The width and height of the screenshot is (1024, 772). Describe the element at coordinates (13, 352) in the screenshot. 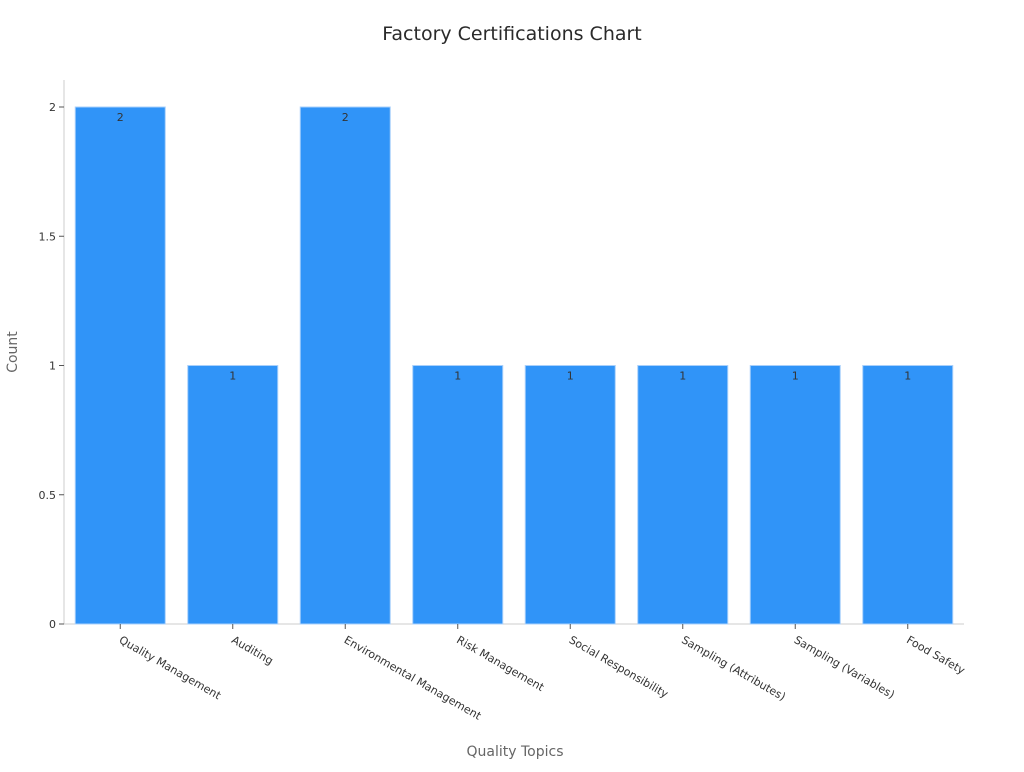

I see `y-axis-title: Count` at that location.